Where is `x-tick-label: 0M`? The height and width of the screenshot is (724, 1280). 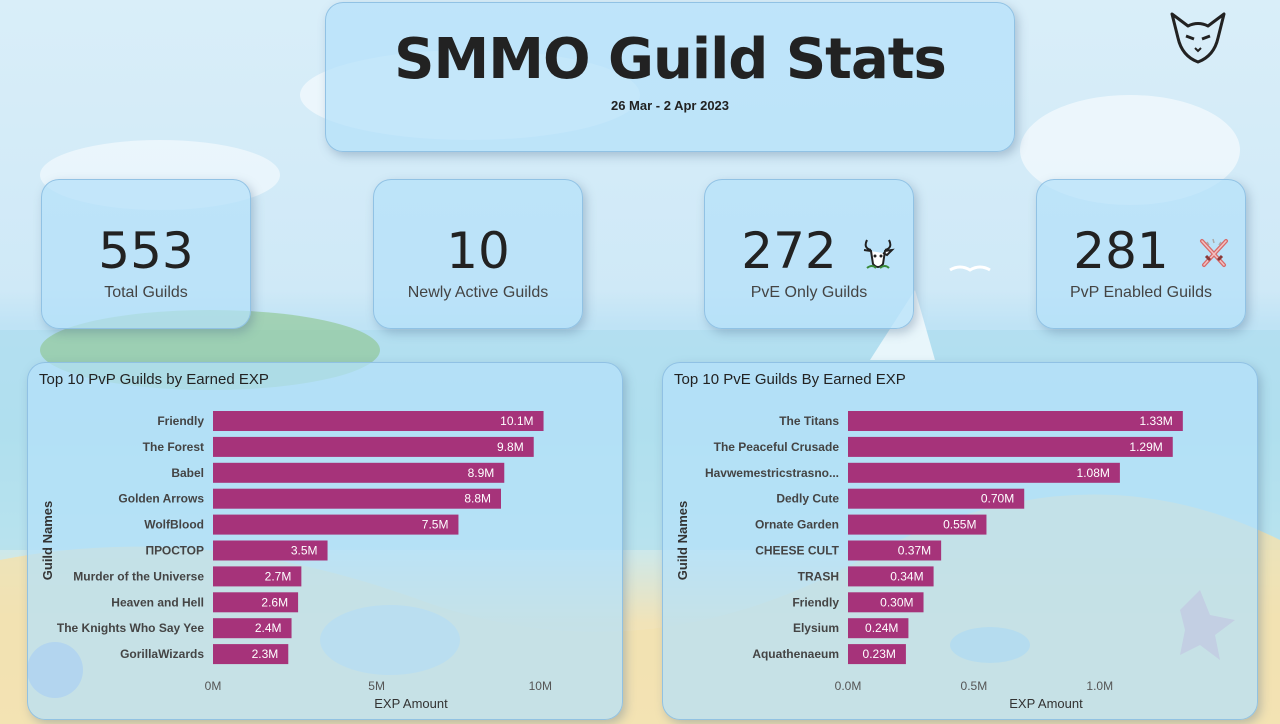
x-tick-label: 0M is located at coordinates (213, 686).